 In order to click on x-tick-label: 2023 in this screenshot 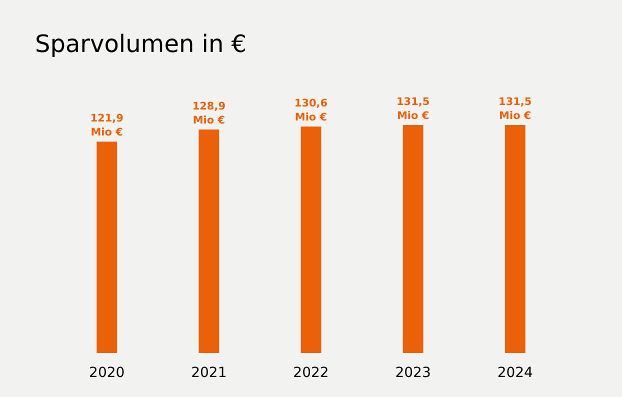, I will do `click(413, 373)`.